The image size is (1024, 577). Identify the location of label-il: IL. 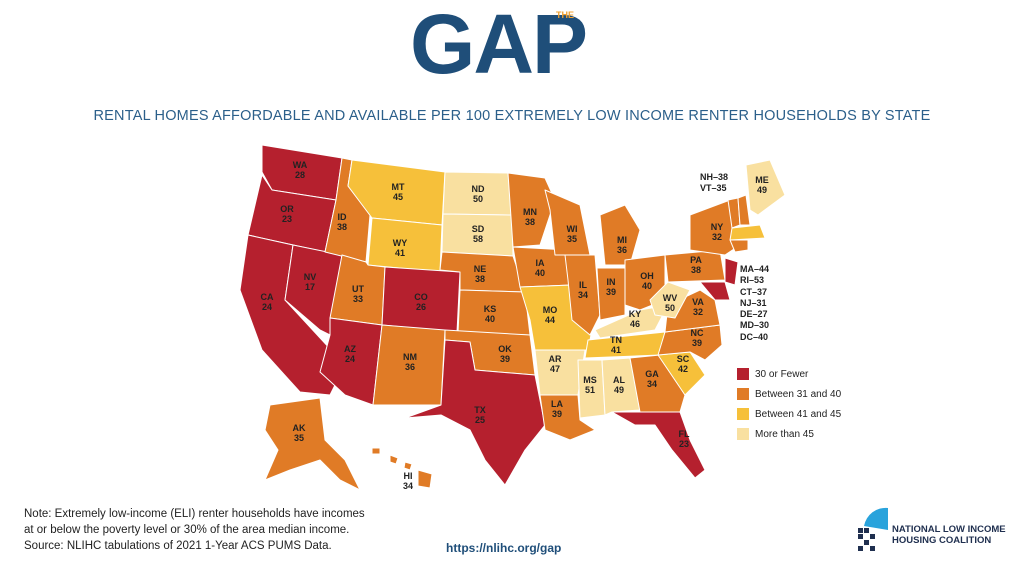
(583, 285).